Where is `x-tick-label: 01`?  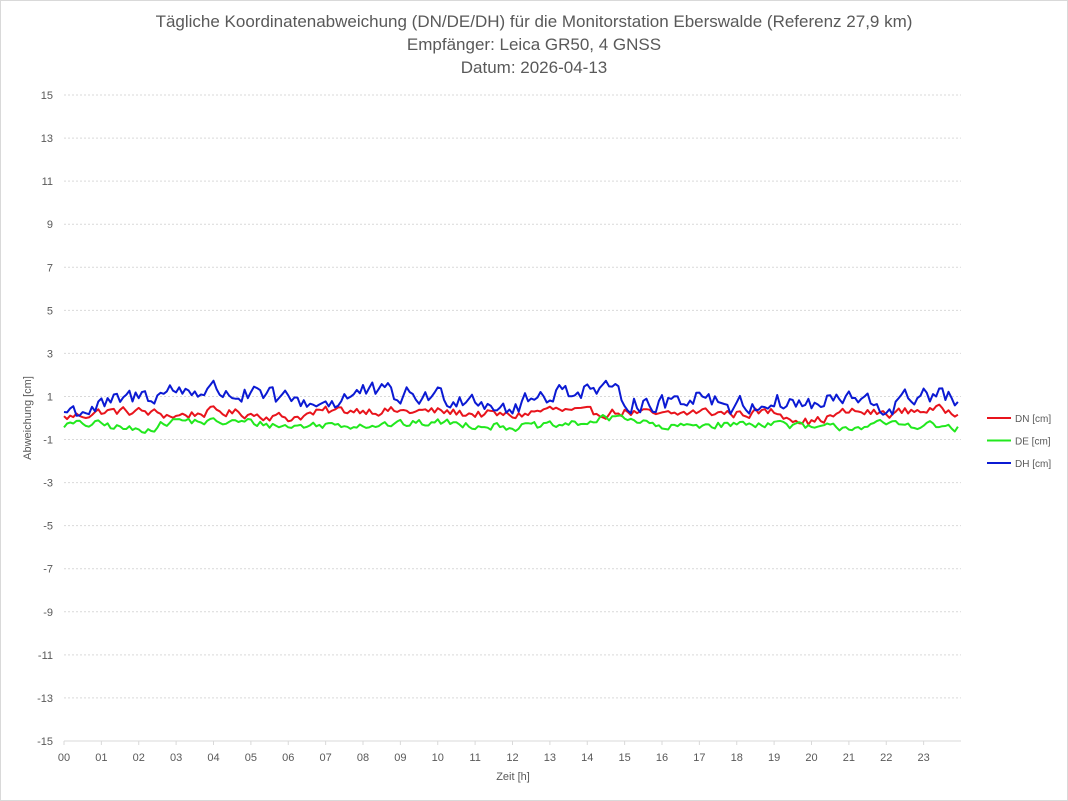 x-tick-label: 01 is located at coordinates (101, 758).